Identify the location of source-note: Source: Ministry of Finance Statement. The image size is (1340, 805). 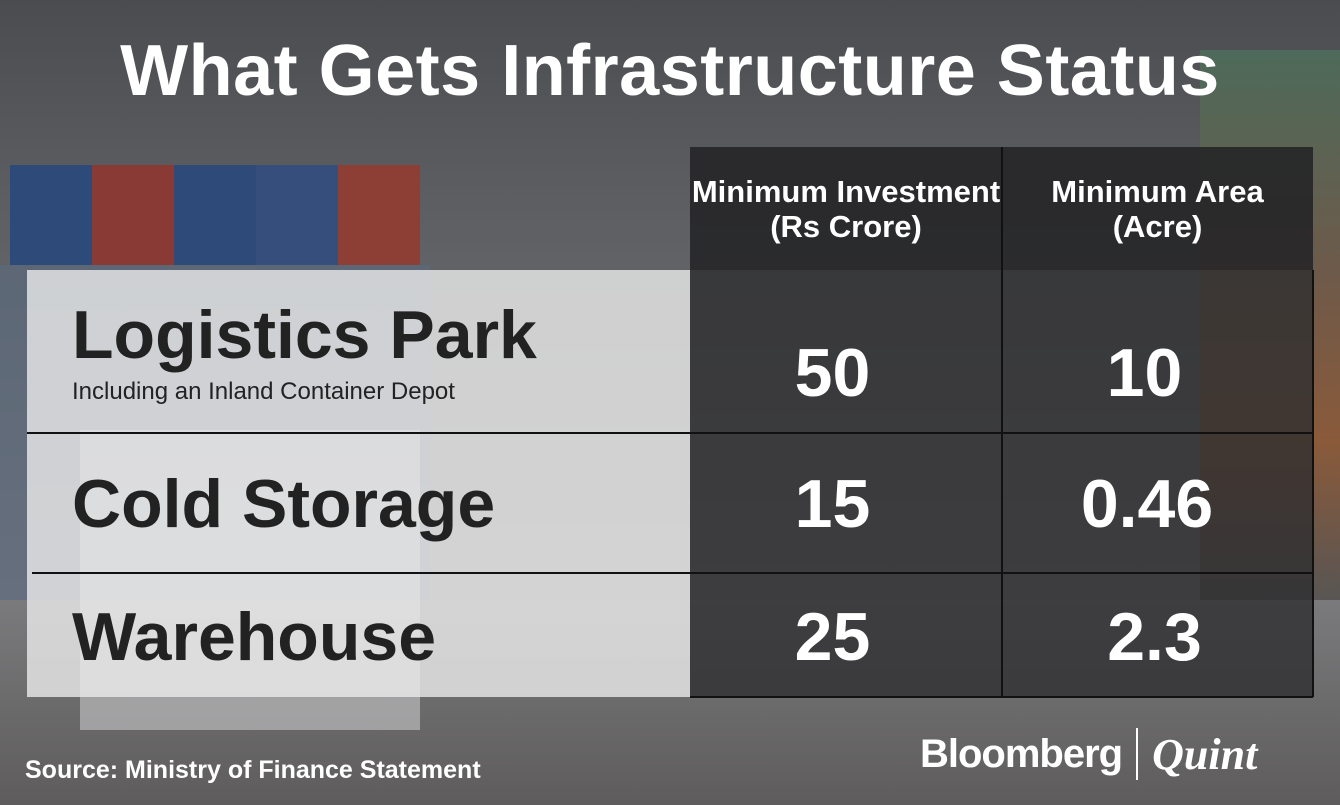
(253, 770).